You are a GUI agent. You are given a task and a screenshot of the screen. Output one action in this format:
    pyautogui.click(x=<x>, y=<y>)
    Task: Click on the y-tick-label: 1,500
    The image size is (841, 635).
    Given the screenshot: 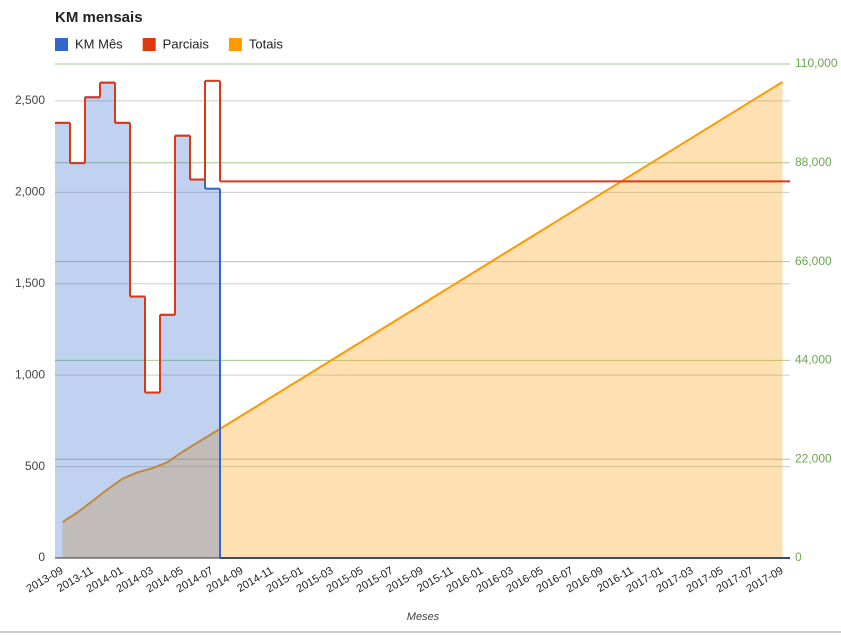 What is the action you would take?
    pyautogui.click(x=30, y=283)
    